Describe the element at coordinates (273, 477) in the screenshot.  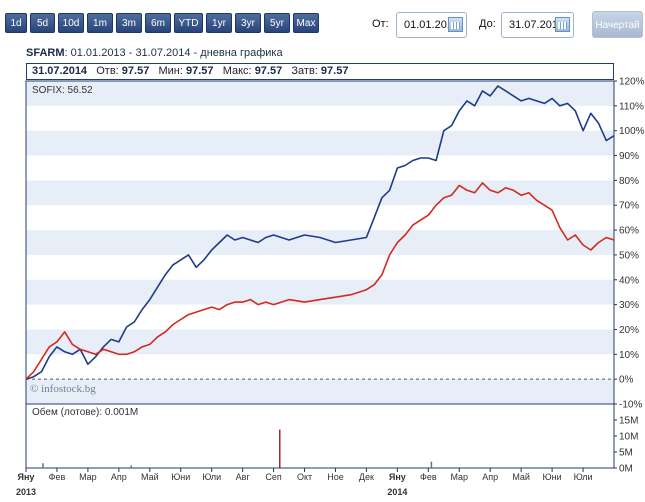
I see `x-tick-label: Сеп` at that location.